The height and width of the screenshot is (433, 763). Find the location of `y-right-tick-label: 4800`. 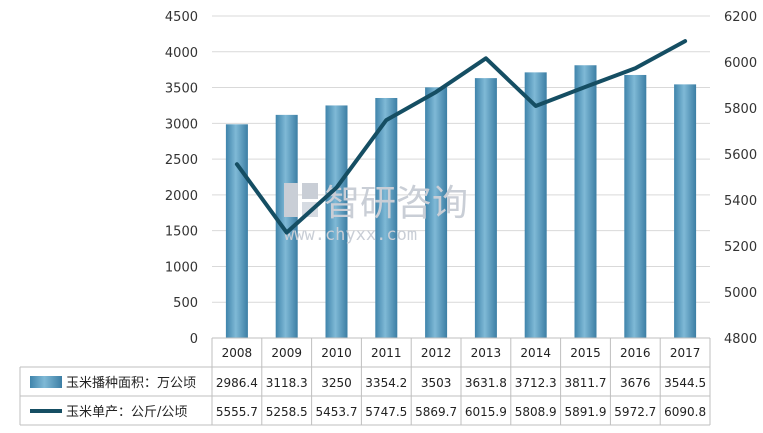

y-right-tick-label: 4800 is located at coordinates (740, 339).